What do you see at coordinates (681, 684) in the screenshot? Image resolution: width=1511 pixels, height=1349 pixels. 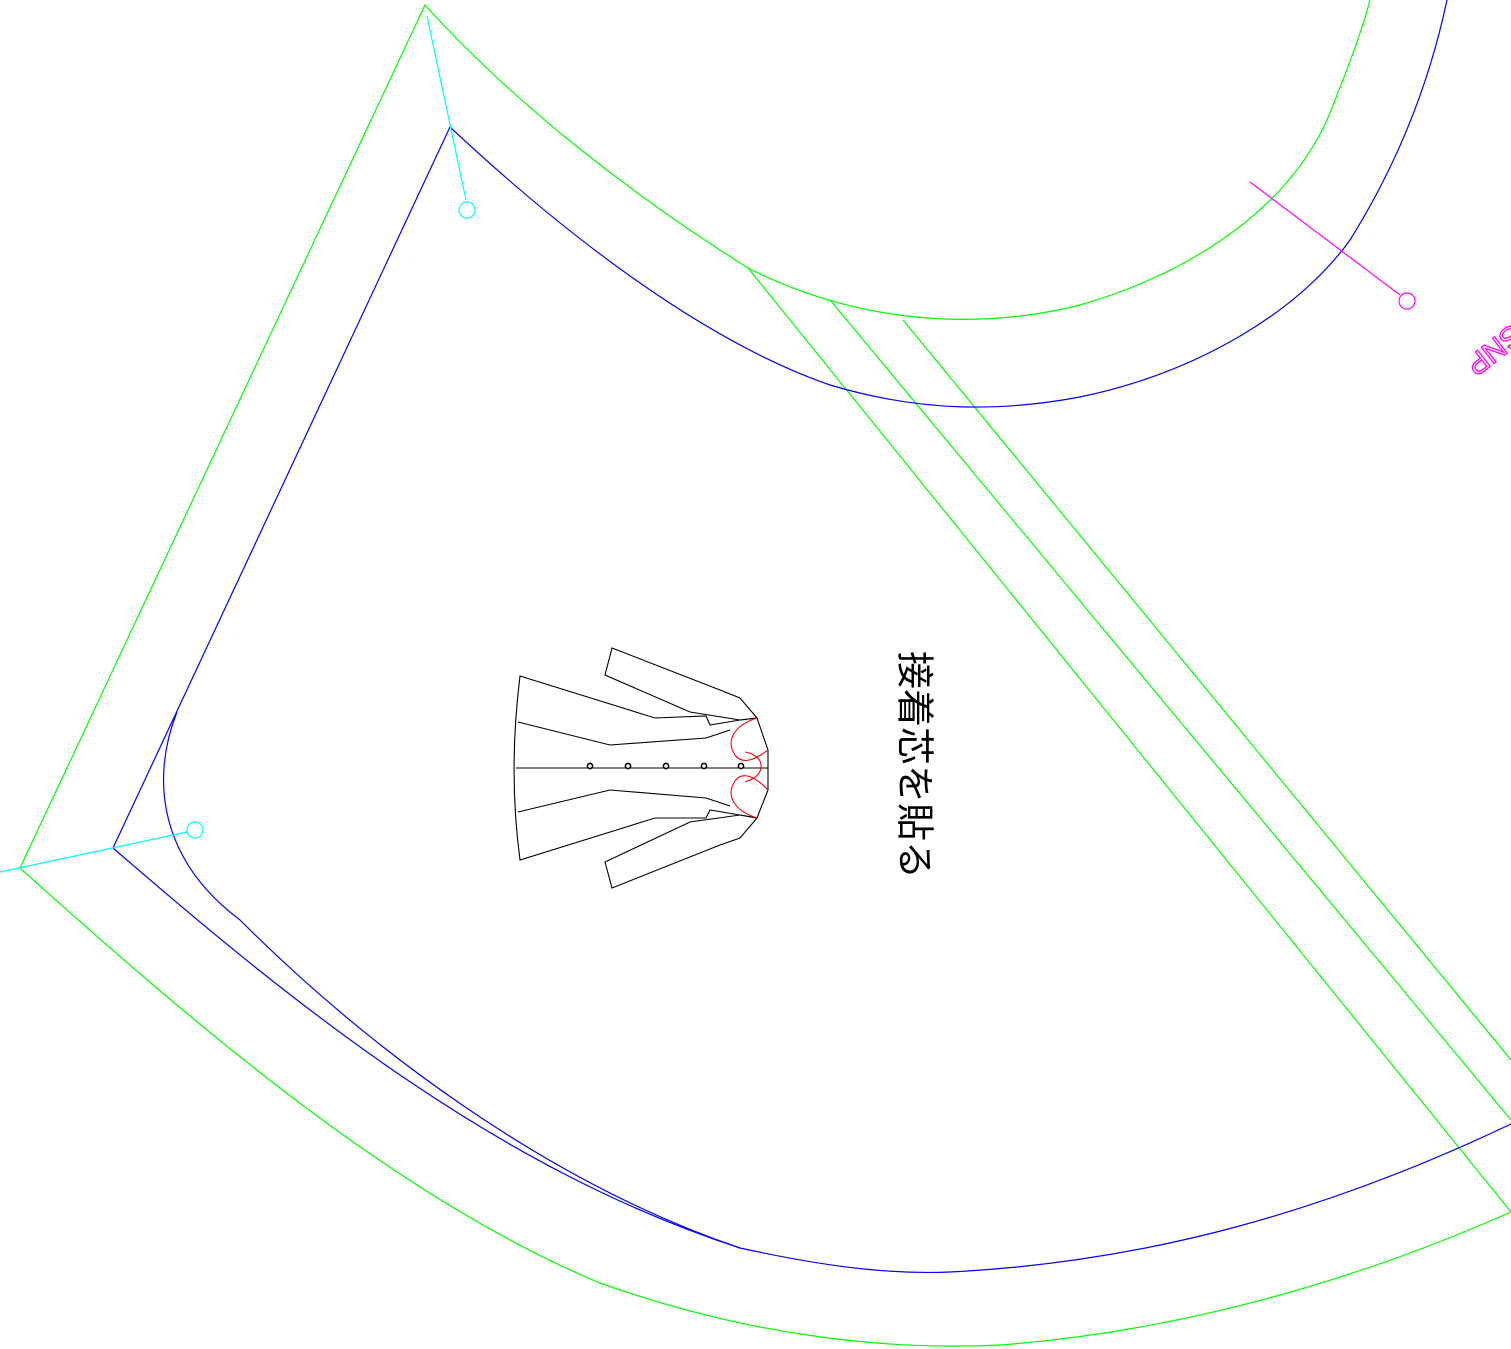 I see `jacket-sleeve-top` at bounding box center [681, 684].